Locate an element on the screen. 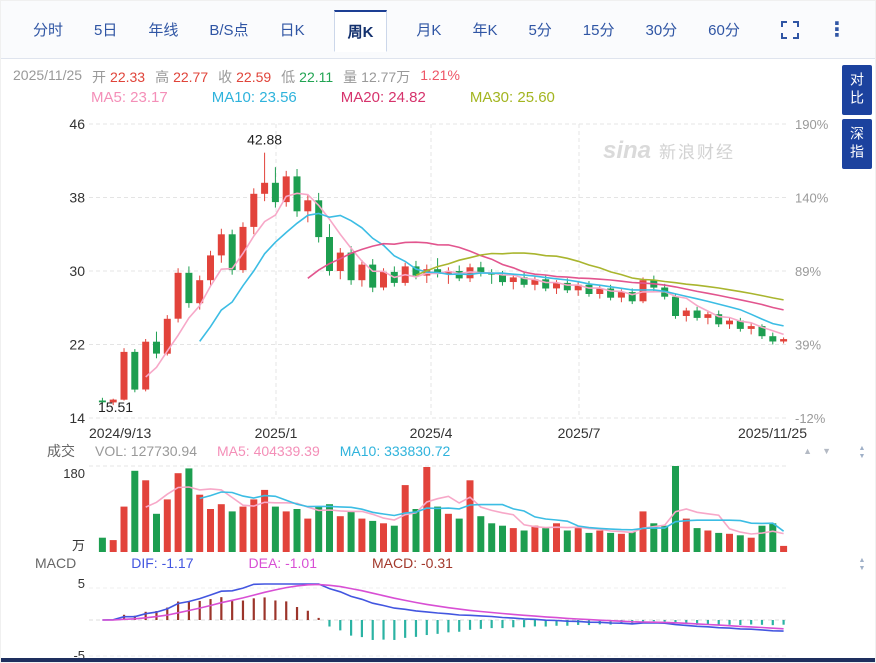 The height and width of the screenshot is (663, 876). dea-value: -1.01 is located at coordinates (301, 562).